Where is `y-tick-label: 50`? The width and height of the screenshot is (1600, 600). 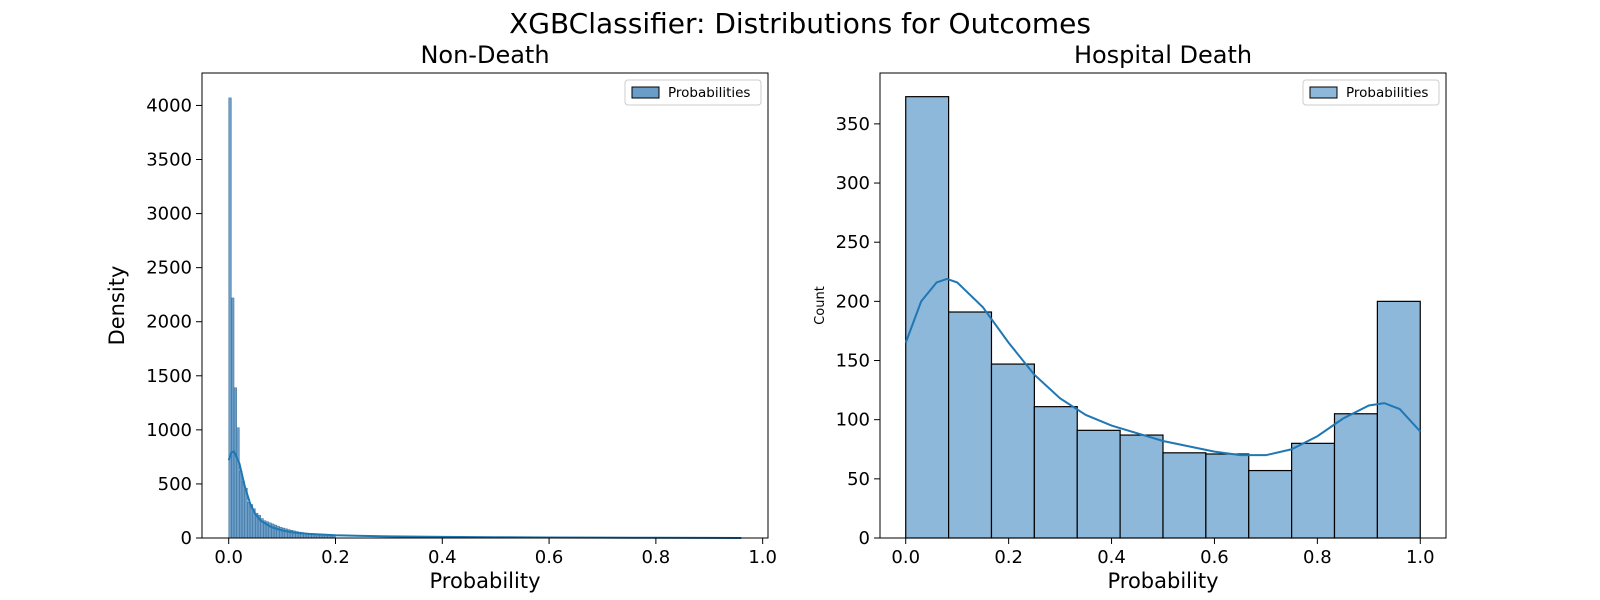
y-tick-label: 50 is located at coordinates (858, 479).